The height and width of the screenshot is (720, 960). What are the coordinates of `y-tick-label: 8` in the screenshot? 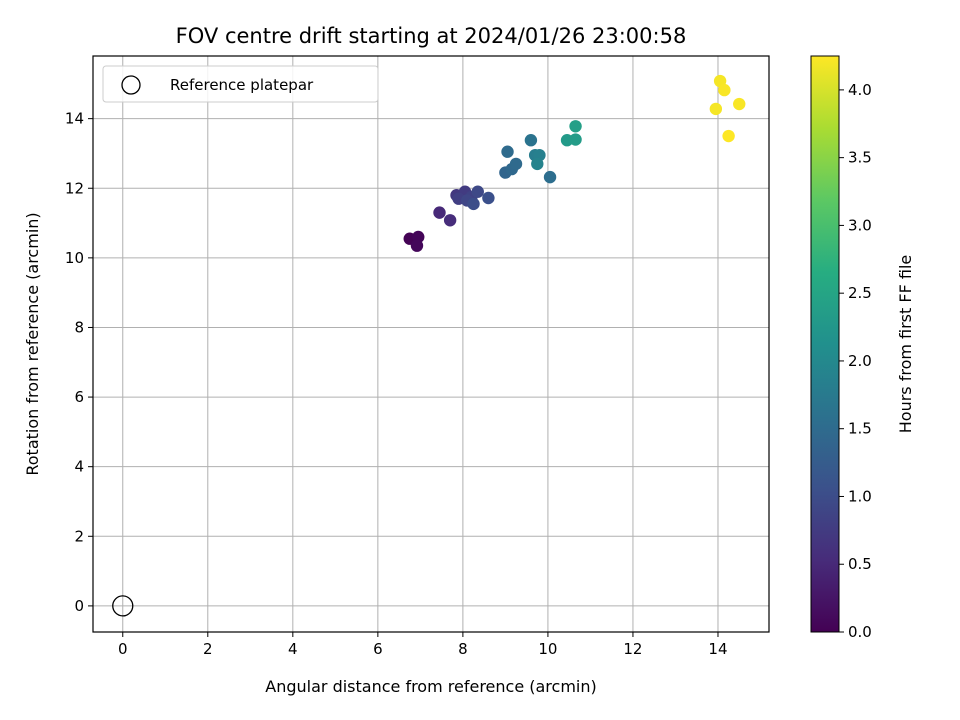 It's located at (79, 327).